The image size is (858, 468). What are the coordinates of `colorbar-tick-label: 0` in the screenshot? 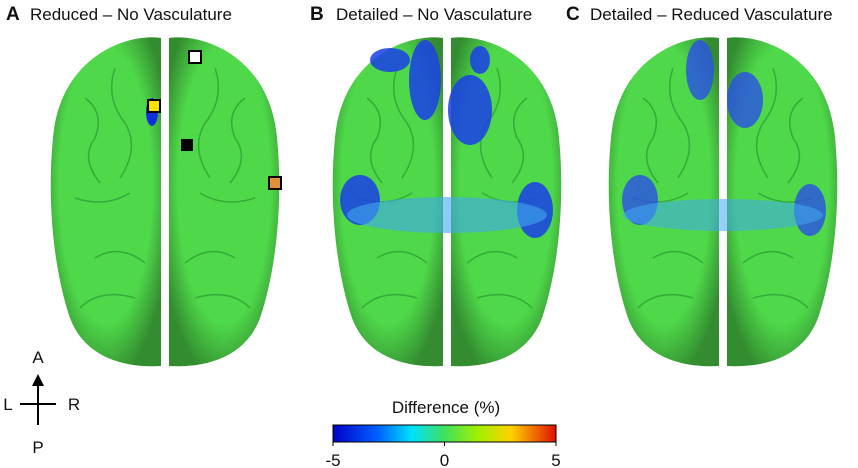 It's located at (444, 459).